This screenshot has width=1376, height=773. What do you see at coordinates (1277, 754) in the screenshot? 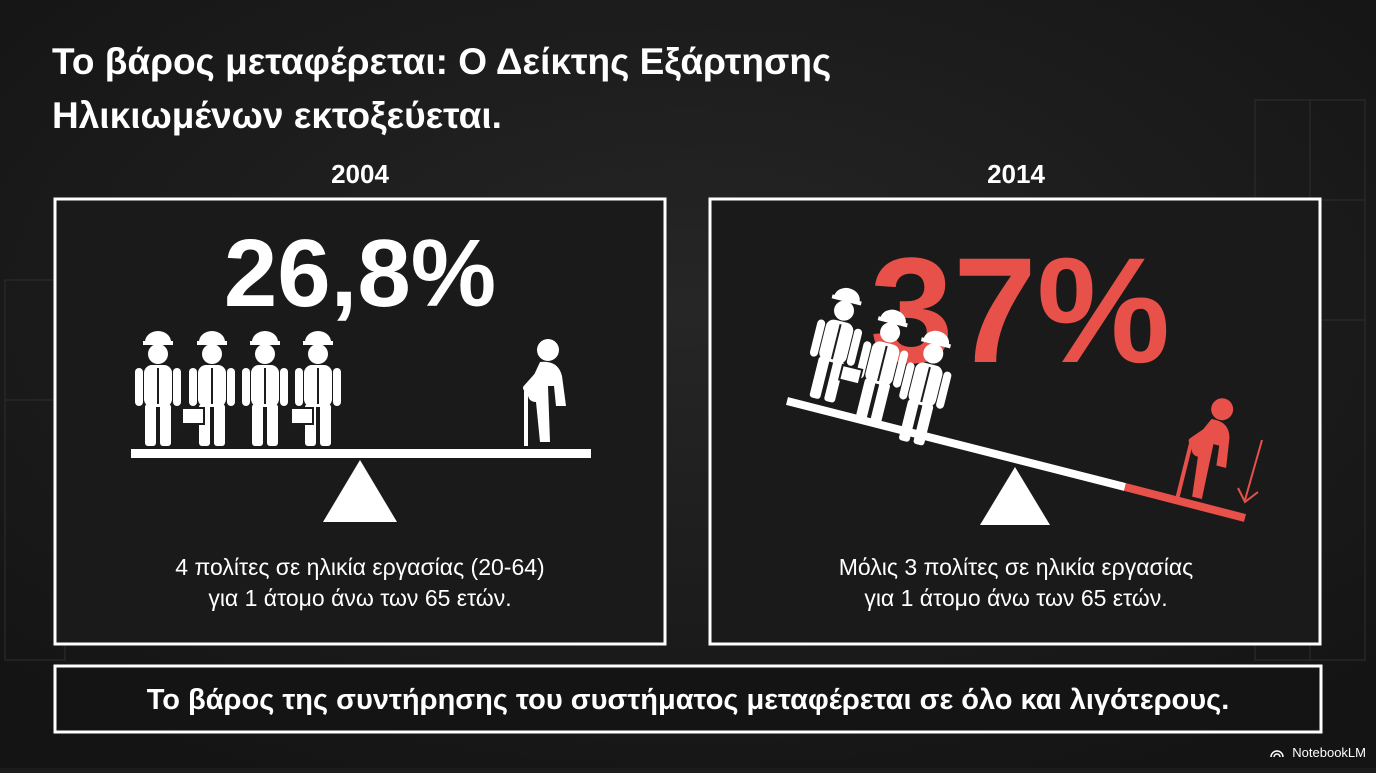
I see `brand-icon` at bounding box center [1277, 754].